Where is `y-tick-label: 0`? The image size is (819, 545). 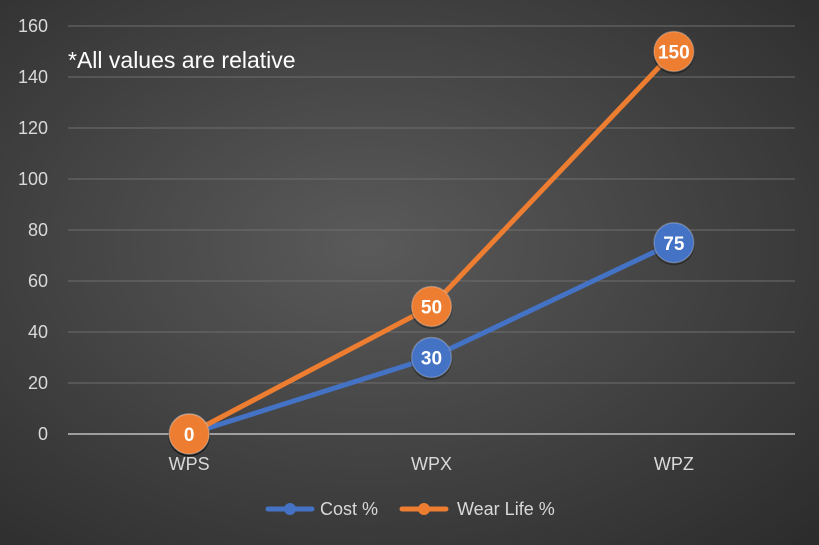
y-tick-label: 0 is located at coordinates (43, 434).